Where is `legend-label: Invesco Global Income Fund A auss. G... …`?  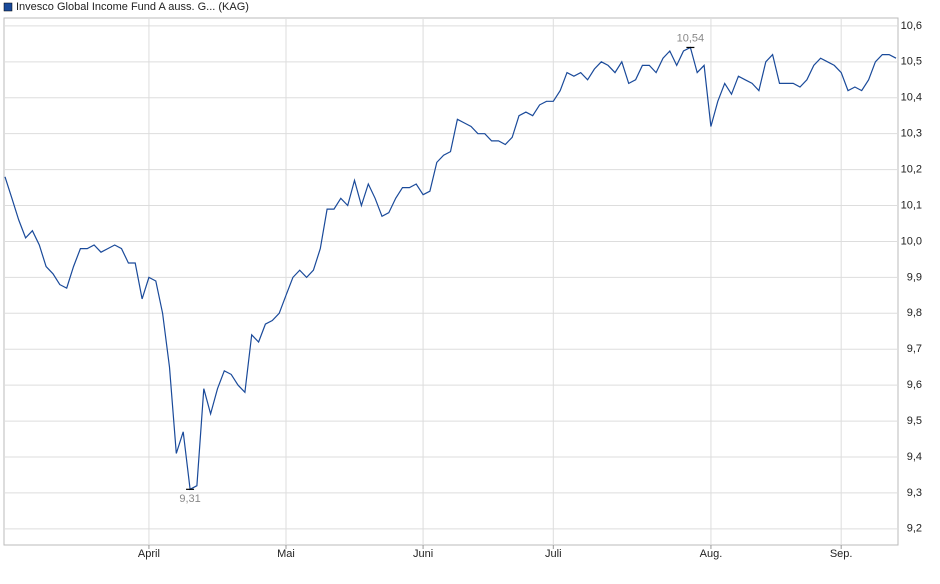
legend-label: Invesco Global Income Fund A auss. G... … is located at coordinates (132, 7).